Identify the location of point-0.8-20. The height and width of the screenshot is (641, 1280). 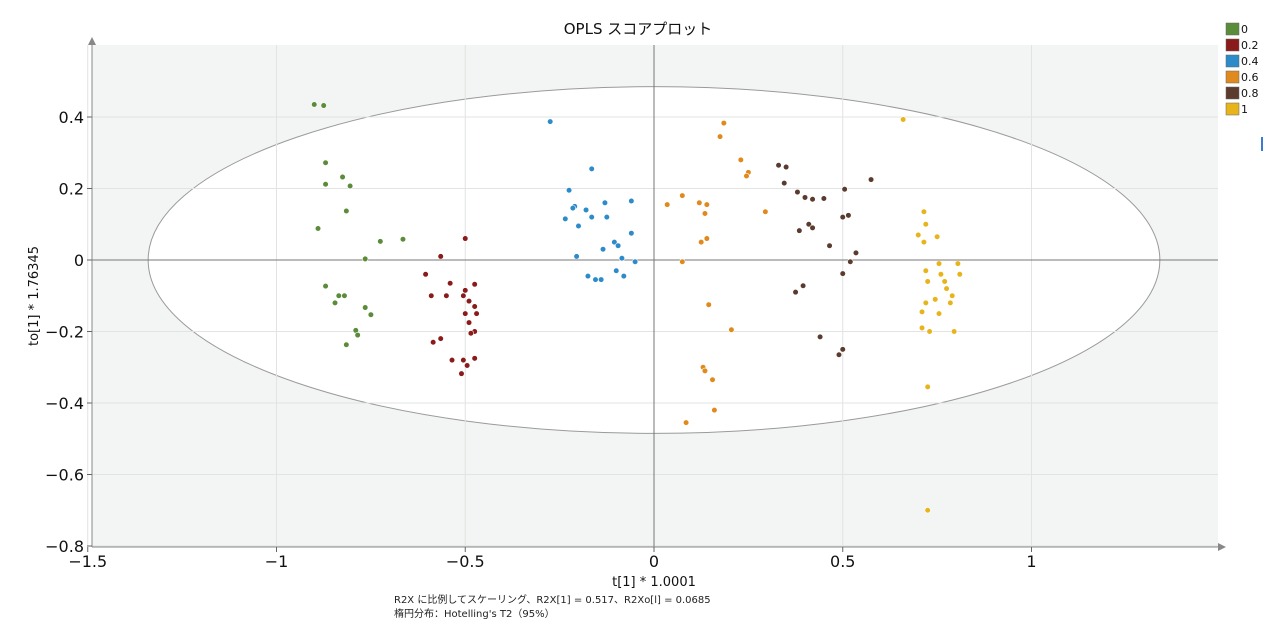
(820, 336).